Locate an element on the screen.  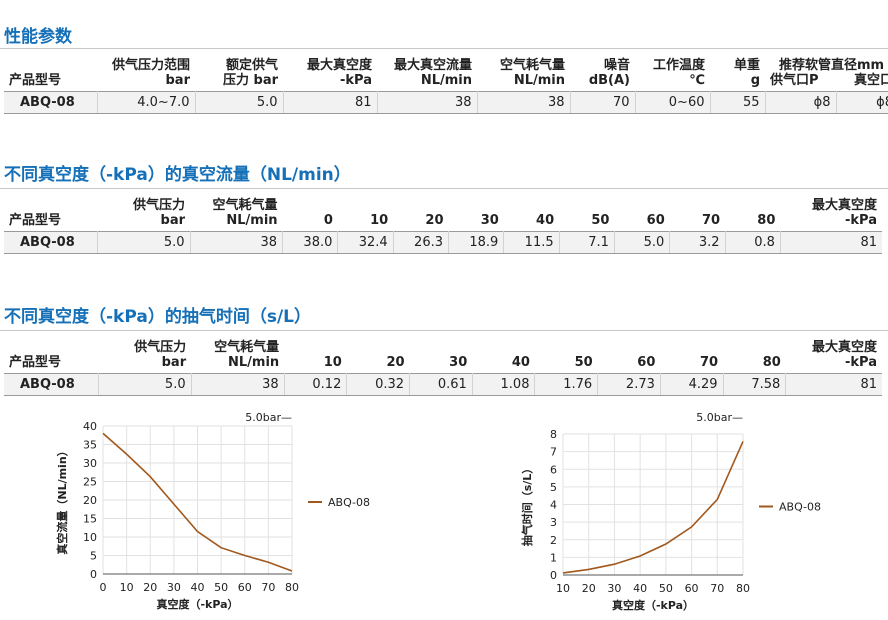
y-axis-title: 真空流量（NL/min） is located at coordinates (62, 499).